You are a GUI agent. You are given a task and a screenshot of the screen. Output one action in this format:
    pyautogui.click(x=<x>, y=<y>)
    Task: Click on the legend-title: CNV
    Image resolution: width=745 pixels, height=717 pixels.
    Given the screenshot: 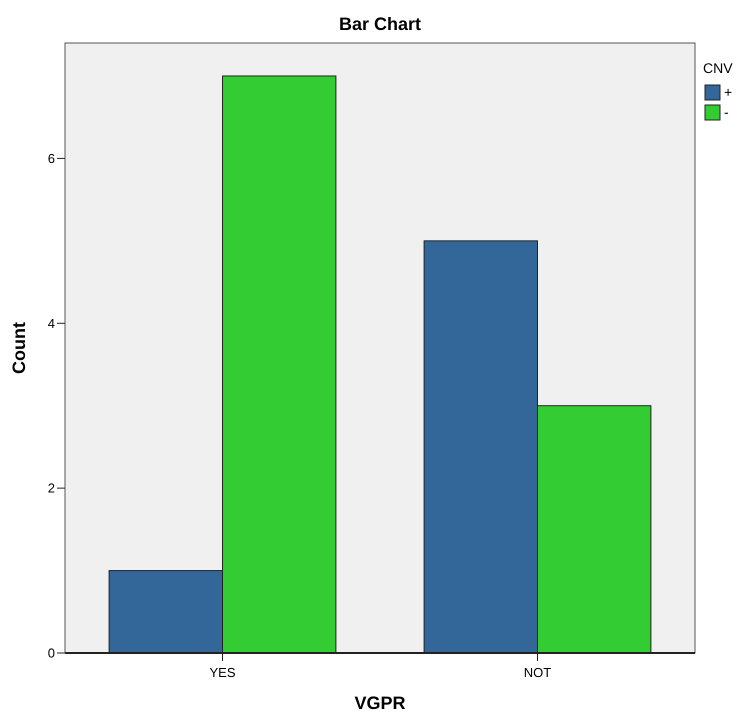 What is the action you would take?
    pyautogui.click(x=718, y=68)
    